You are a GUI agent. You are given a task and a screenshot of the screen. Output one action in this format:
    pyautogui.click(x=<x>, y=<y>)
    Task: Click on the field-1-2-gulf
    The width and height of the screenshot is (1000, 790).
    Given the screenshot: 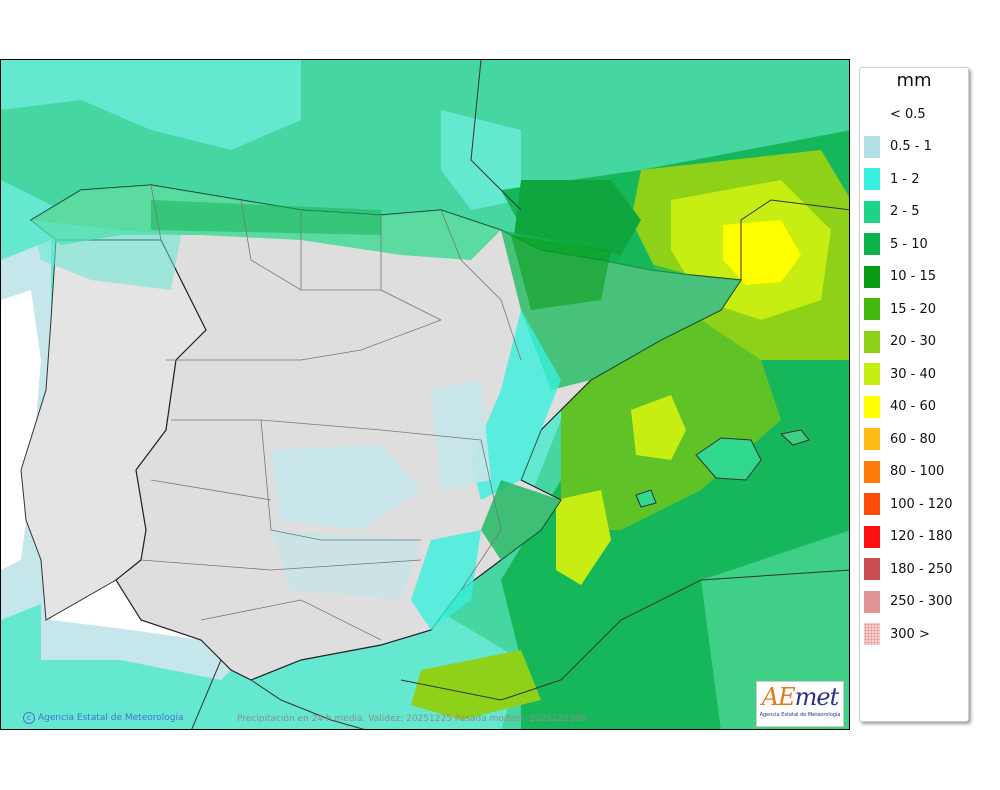 What is the action you would take?
    pyautogui.click(x=481, y=160)
    